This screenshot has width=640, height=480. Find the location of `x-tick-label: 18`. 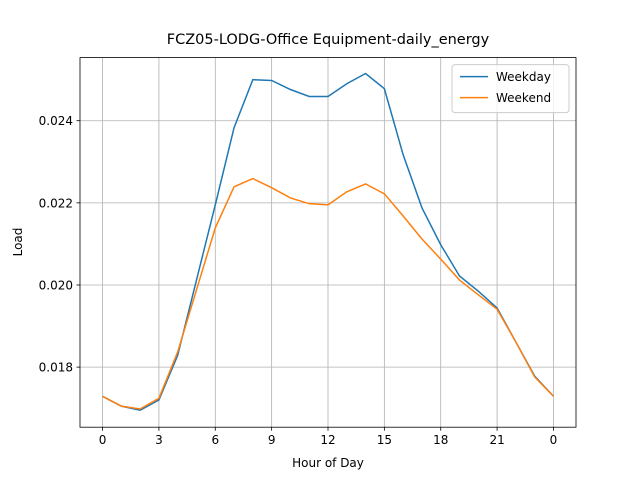

x-tick-label: 18 is located at coordinates (440, 440).